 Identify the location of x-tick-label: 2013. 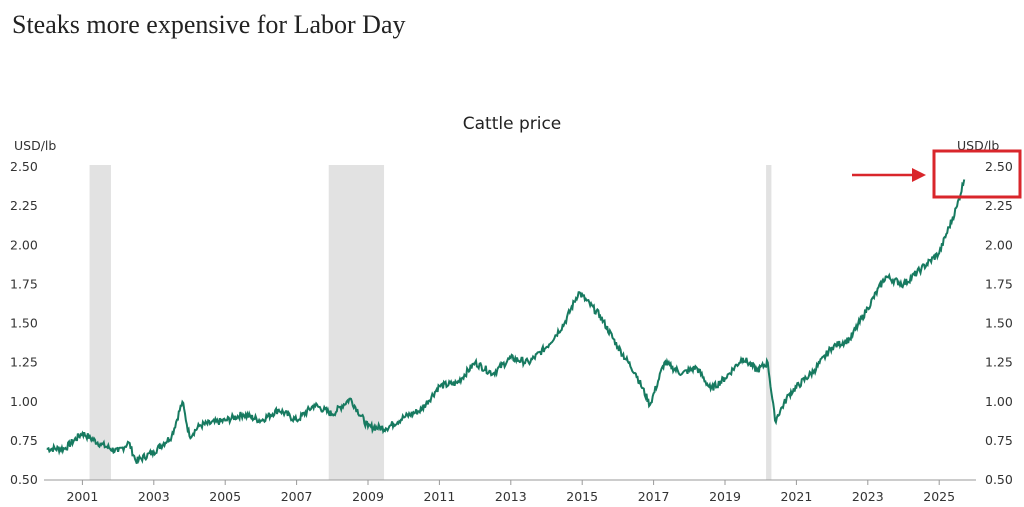
(511, 496).